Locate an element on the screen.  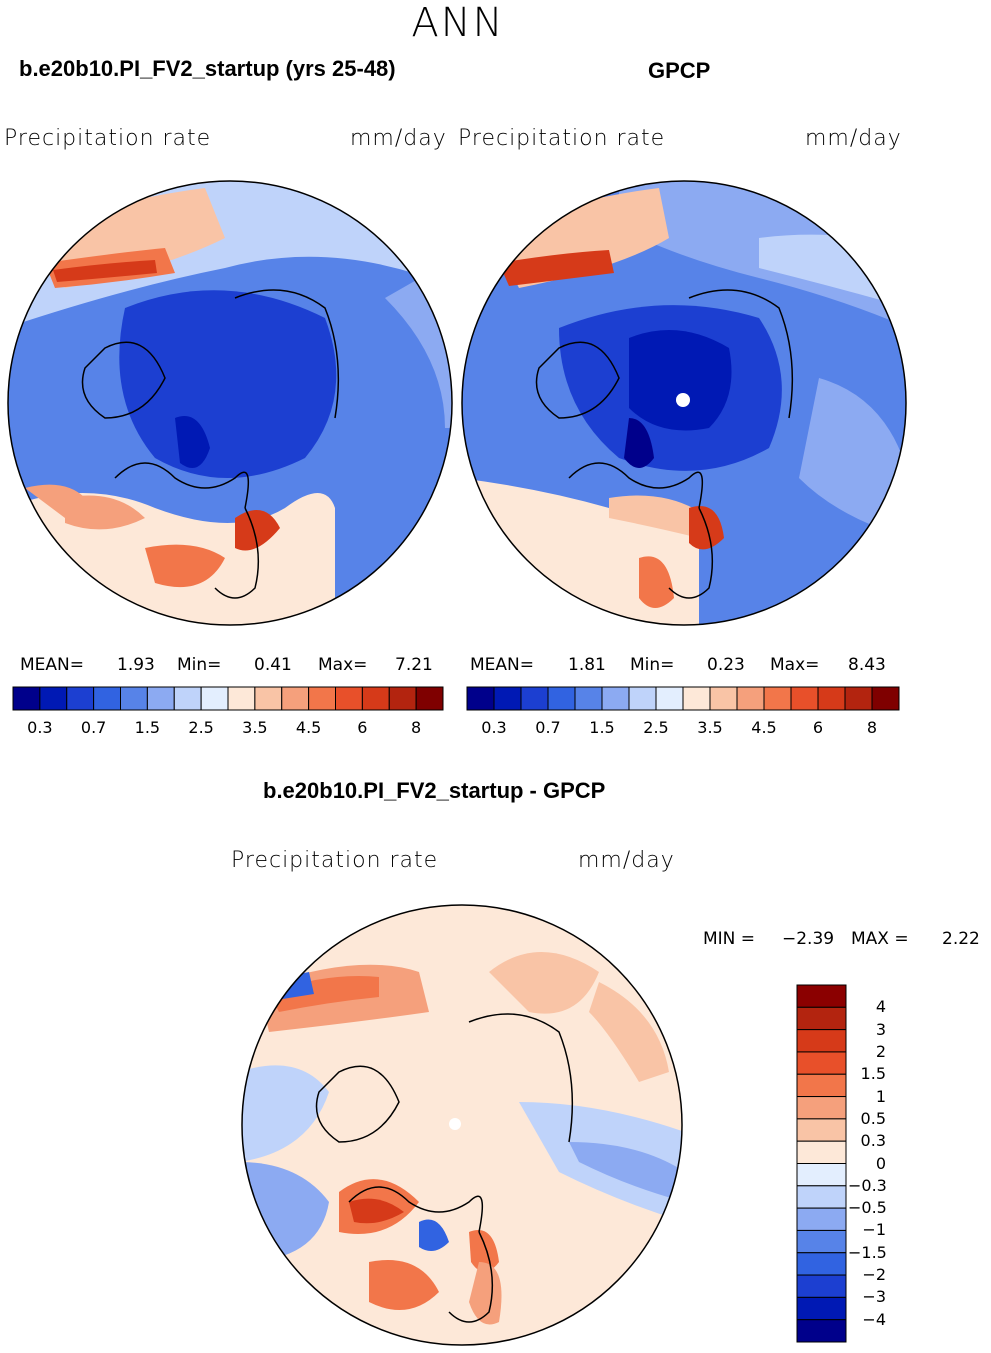
colorbar-difference is located at coordinates (821, 1163).